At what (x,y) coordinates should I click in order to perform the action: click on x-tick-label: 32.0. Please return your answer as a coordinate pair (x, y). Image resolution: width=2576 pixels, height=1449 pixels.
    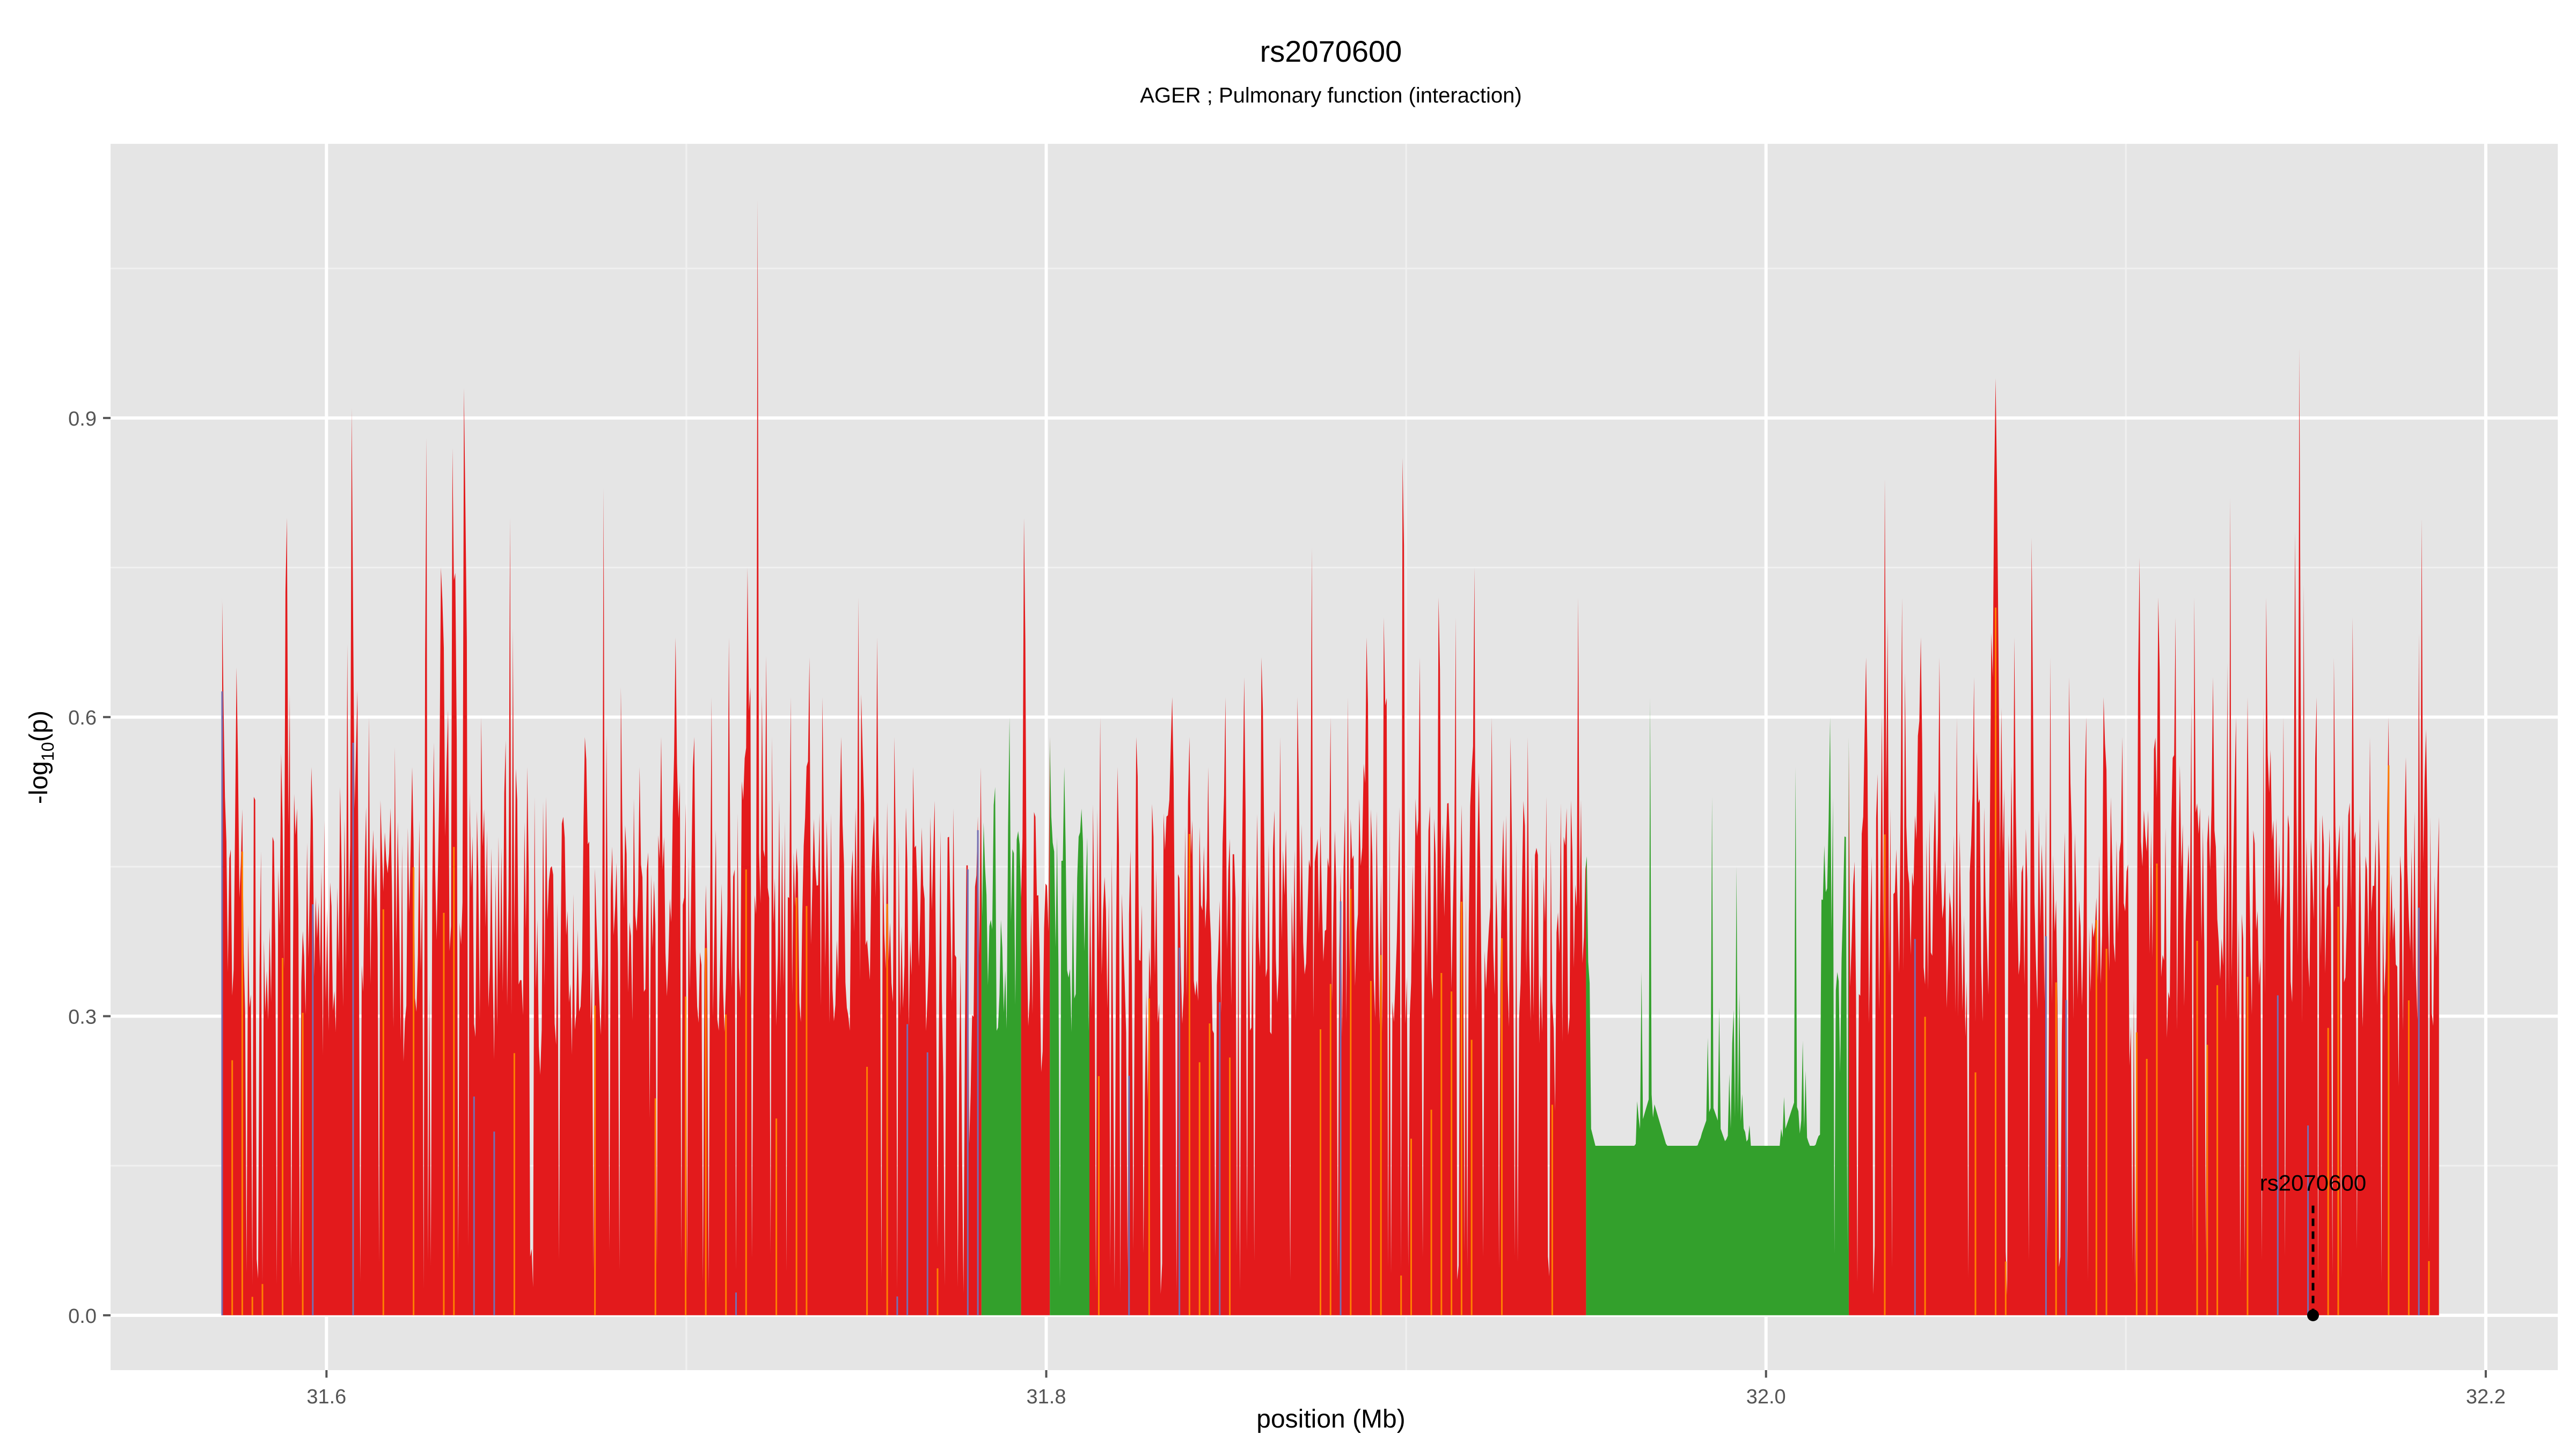
    Looking at the image, I should click on (1766, 1397).